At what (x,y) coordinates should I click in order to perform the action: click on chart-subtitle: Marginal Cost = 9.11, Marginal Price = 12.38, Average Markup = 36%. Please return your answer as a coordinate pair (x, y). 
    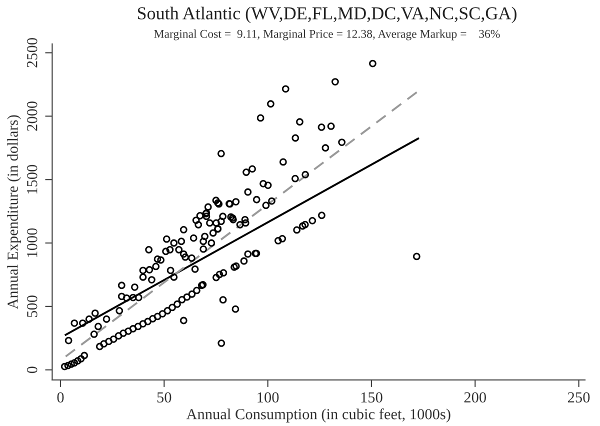
    Looking at the image, I should click on (327, 35).